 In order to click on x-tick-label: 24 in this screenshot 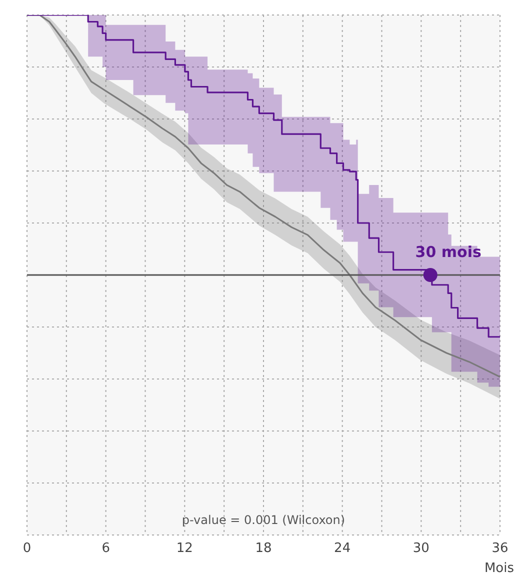, I will do `click(342, 548)`.